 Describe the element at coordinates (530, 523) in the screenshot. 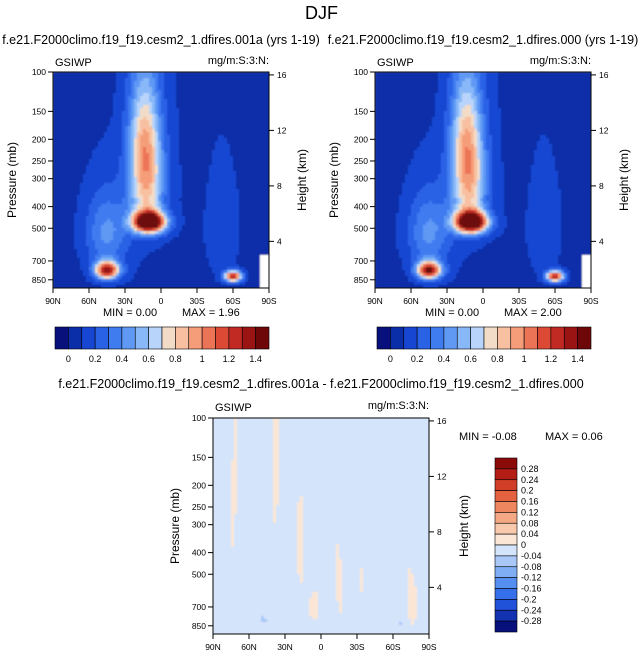

I see `colorbar-label: 0.08` at that location.